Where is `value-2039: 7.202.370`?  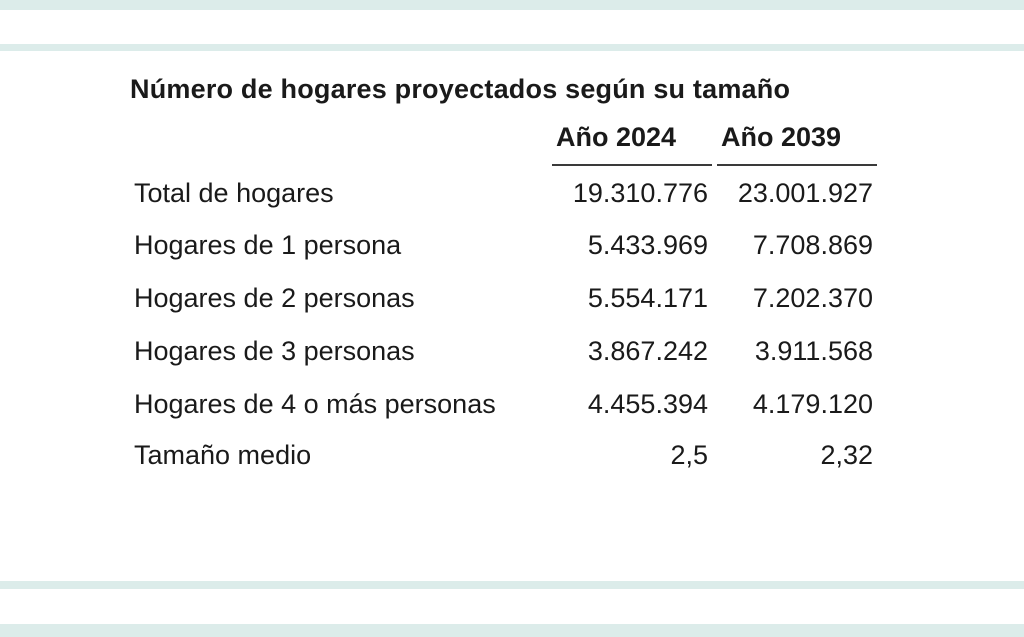
value-2039: 7.202.370 is located at coordinates (812, 298).